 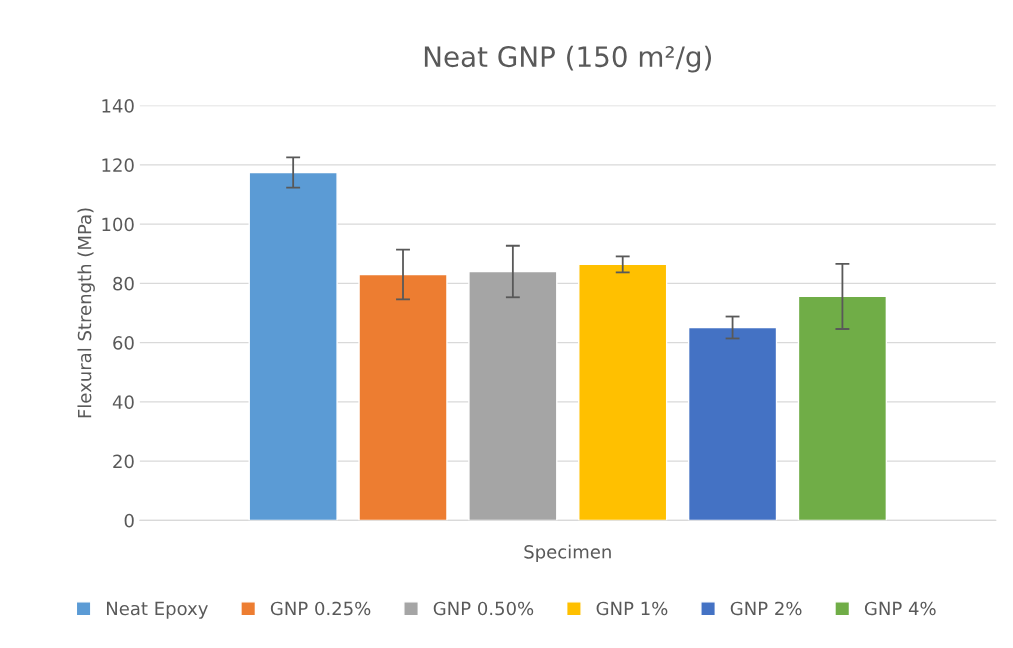 What do you see at coordinates (900, 608) in the screenshot?
I see `legend-label: GNP 4%` at bounding box center [900, 608].